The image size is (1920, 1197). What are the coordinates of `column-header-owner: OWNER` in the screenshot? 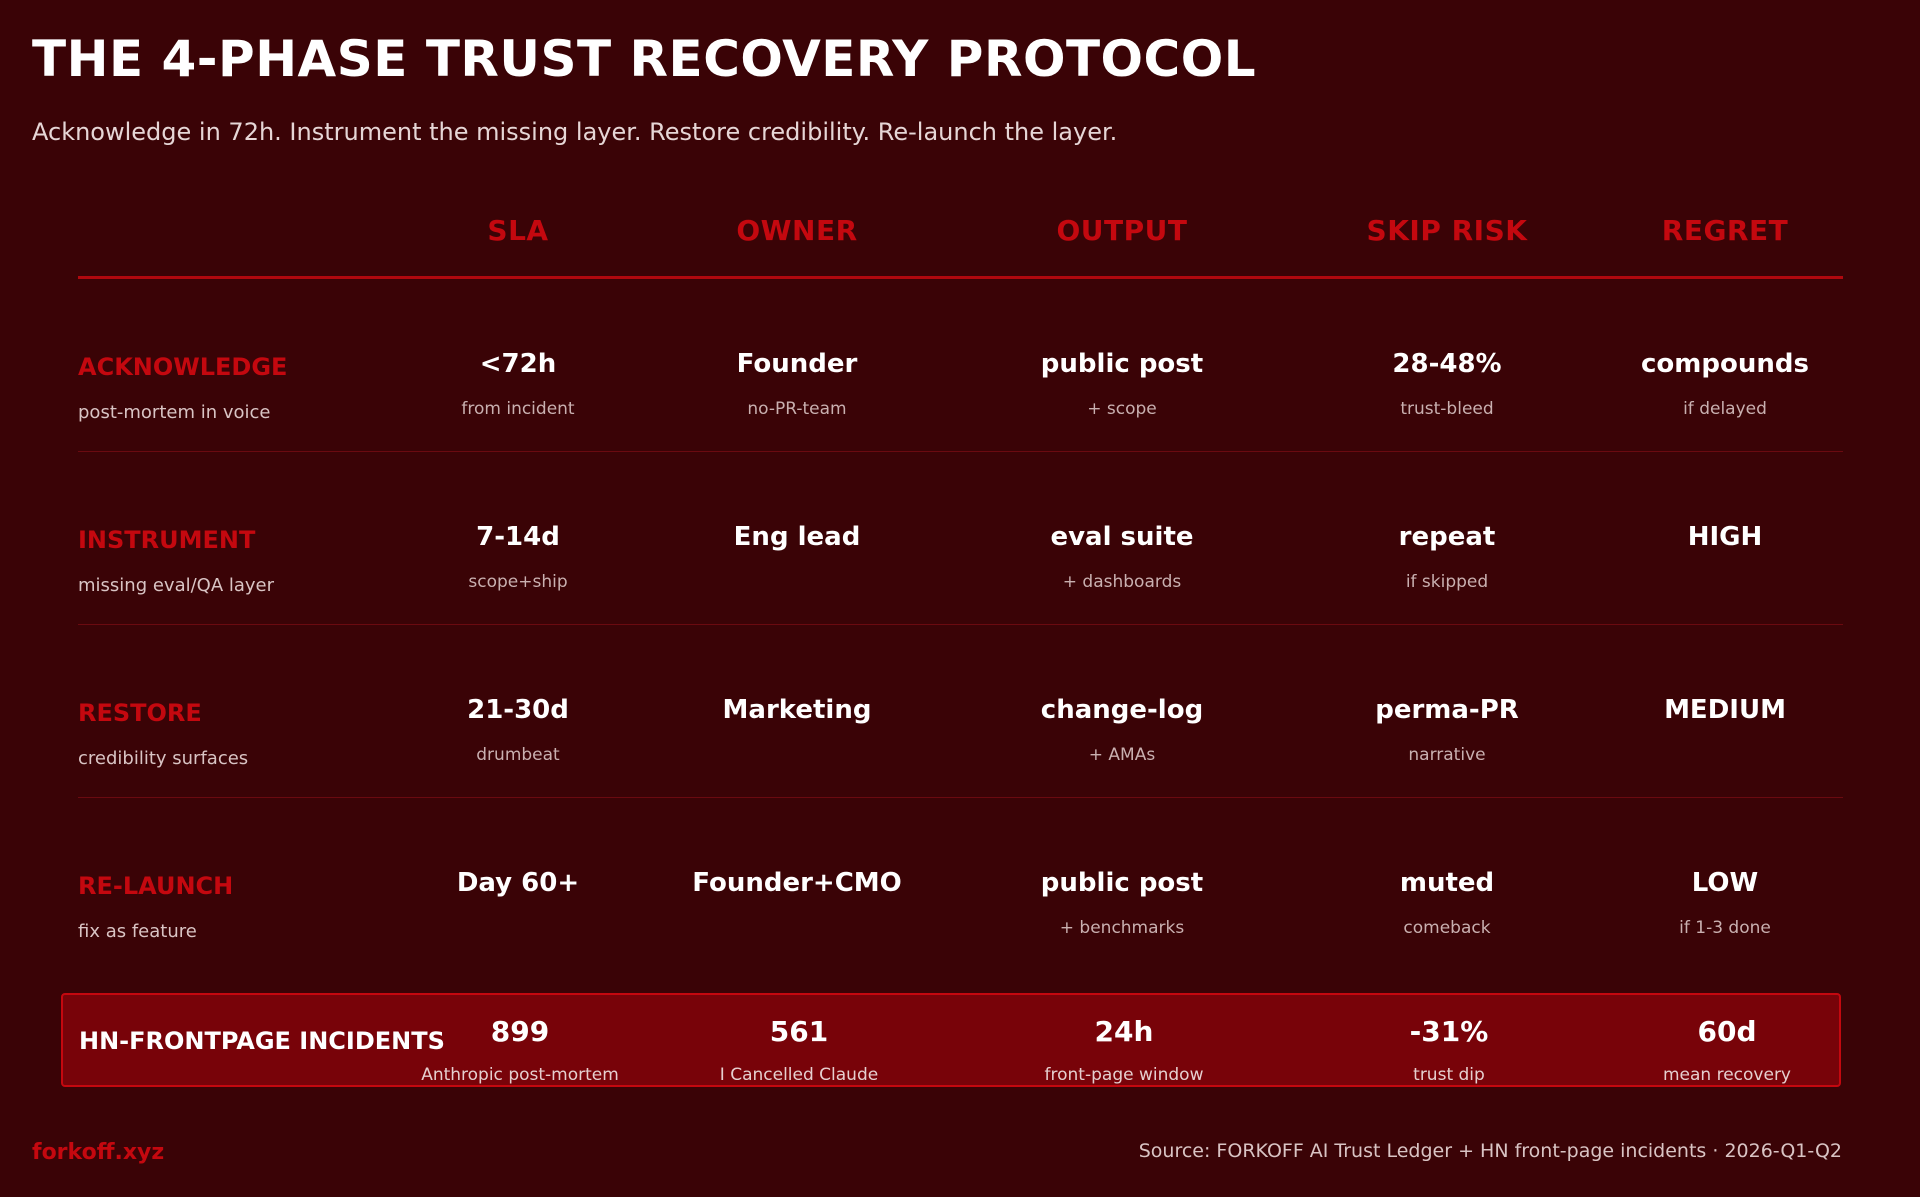 It's located at (797, 230).